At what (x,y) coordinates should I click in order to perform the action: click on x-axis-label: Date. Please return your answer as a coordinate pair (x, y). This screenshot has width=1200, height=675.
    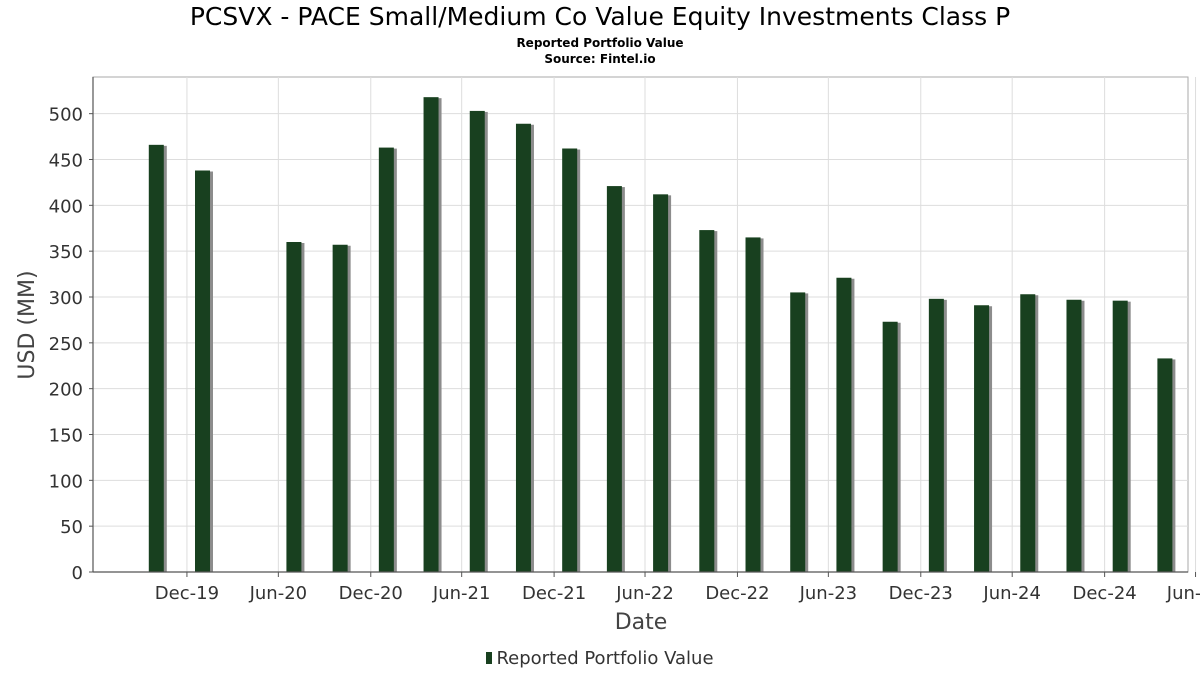
    Looking at the image, I should click on (641, 622).